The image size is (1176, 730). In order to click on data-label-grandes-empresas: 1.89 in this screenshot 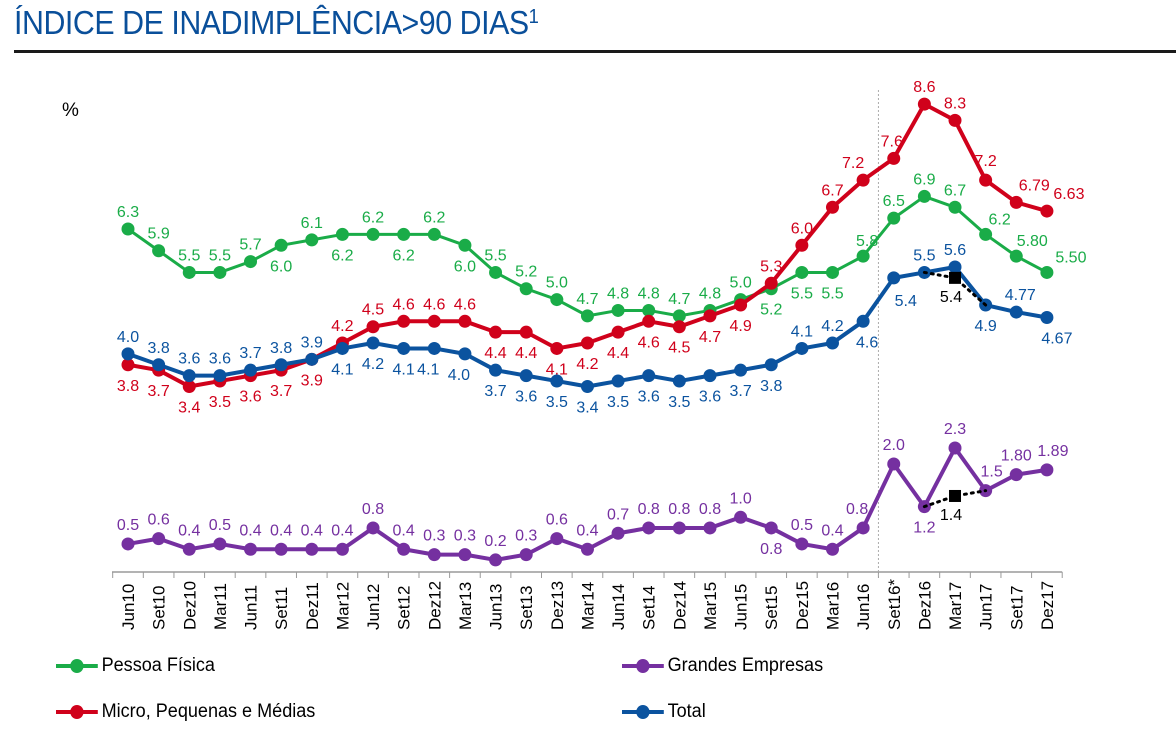, I will do `click(1052, 451)`.